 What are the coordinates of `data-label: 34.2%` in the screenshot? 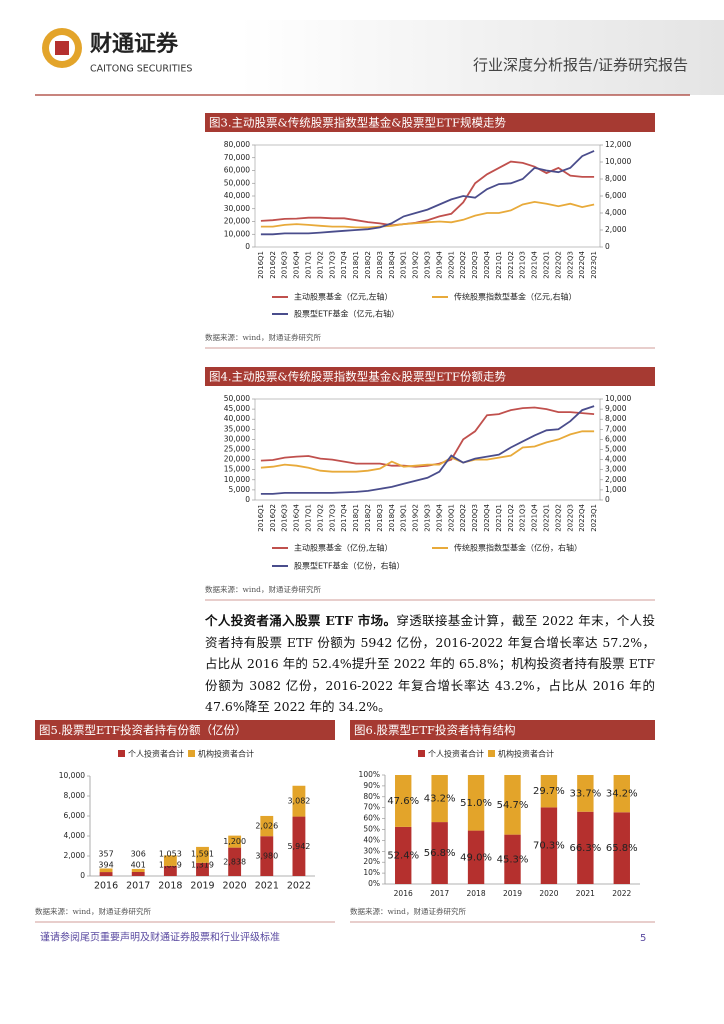 It's located at (622, 794).